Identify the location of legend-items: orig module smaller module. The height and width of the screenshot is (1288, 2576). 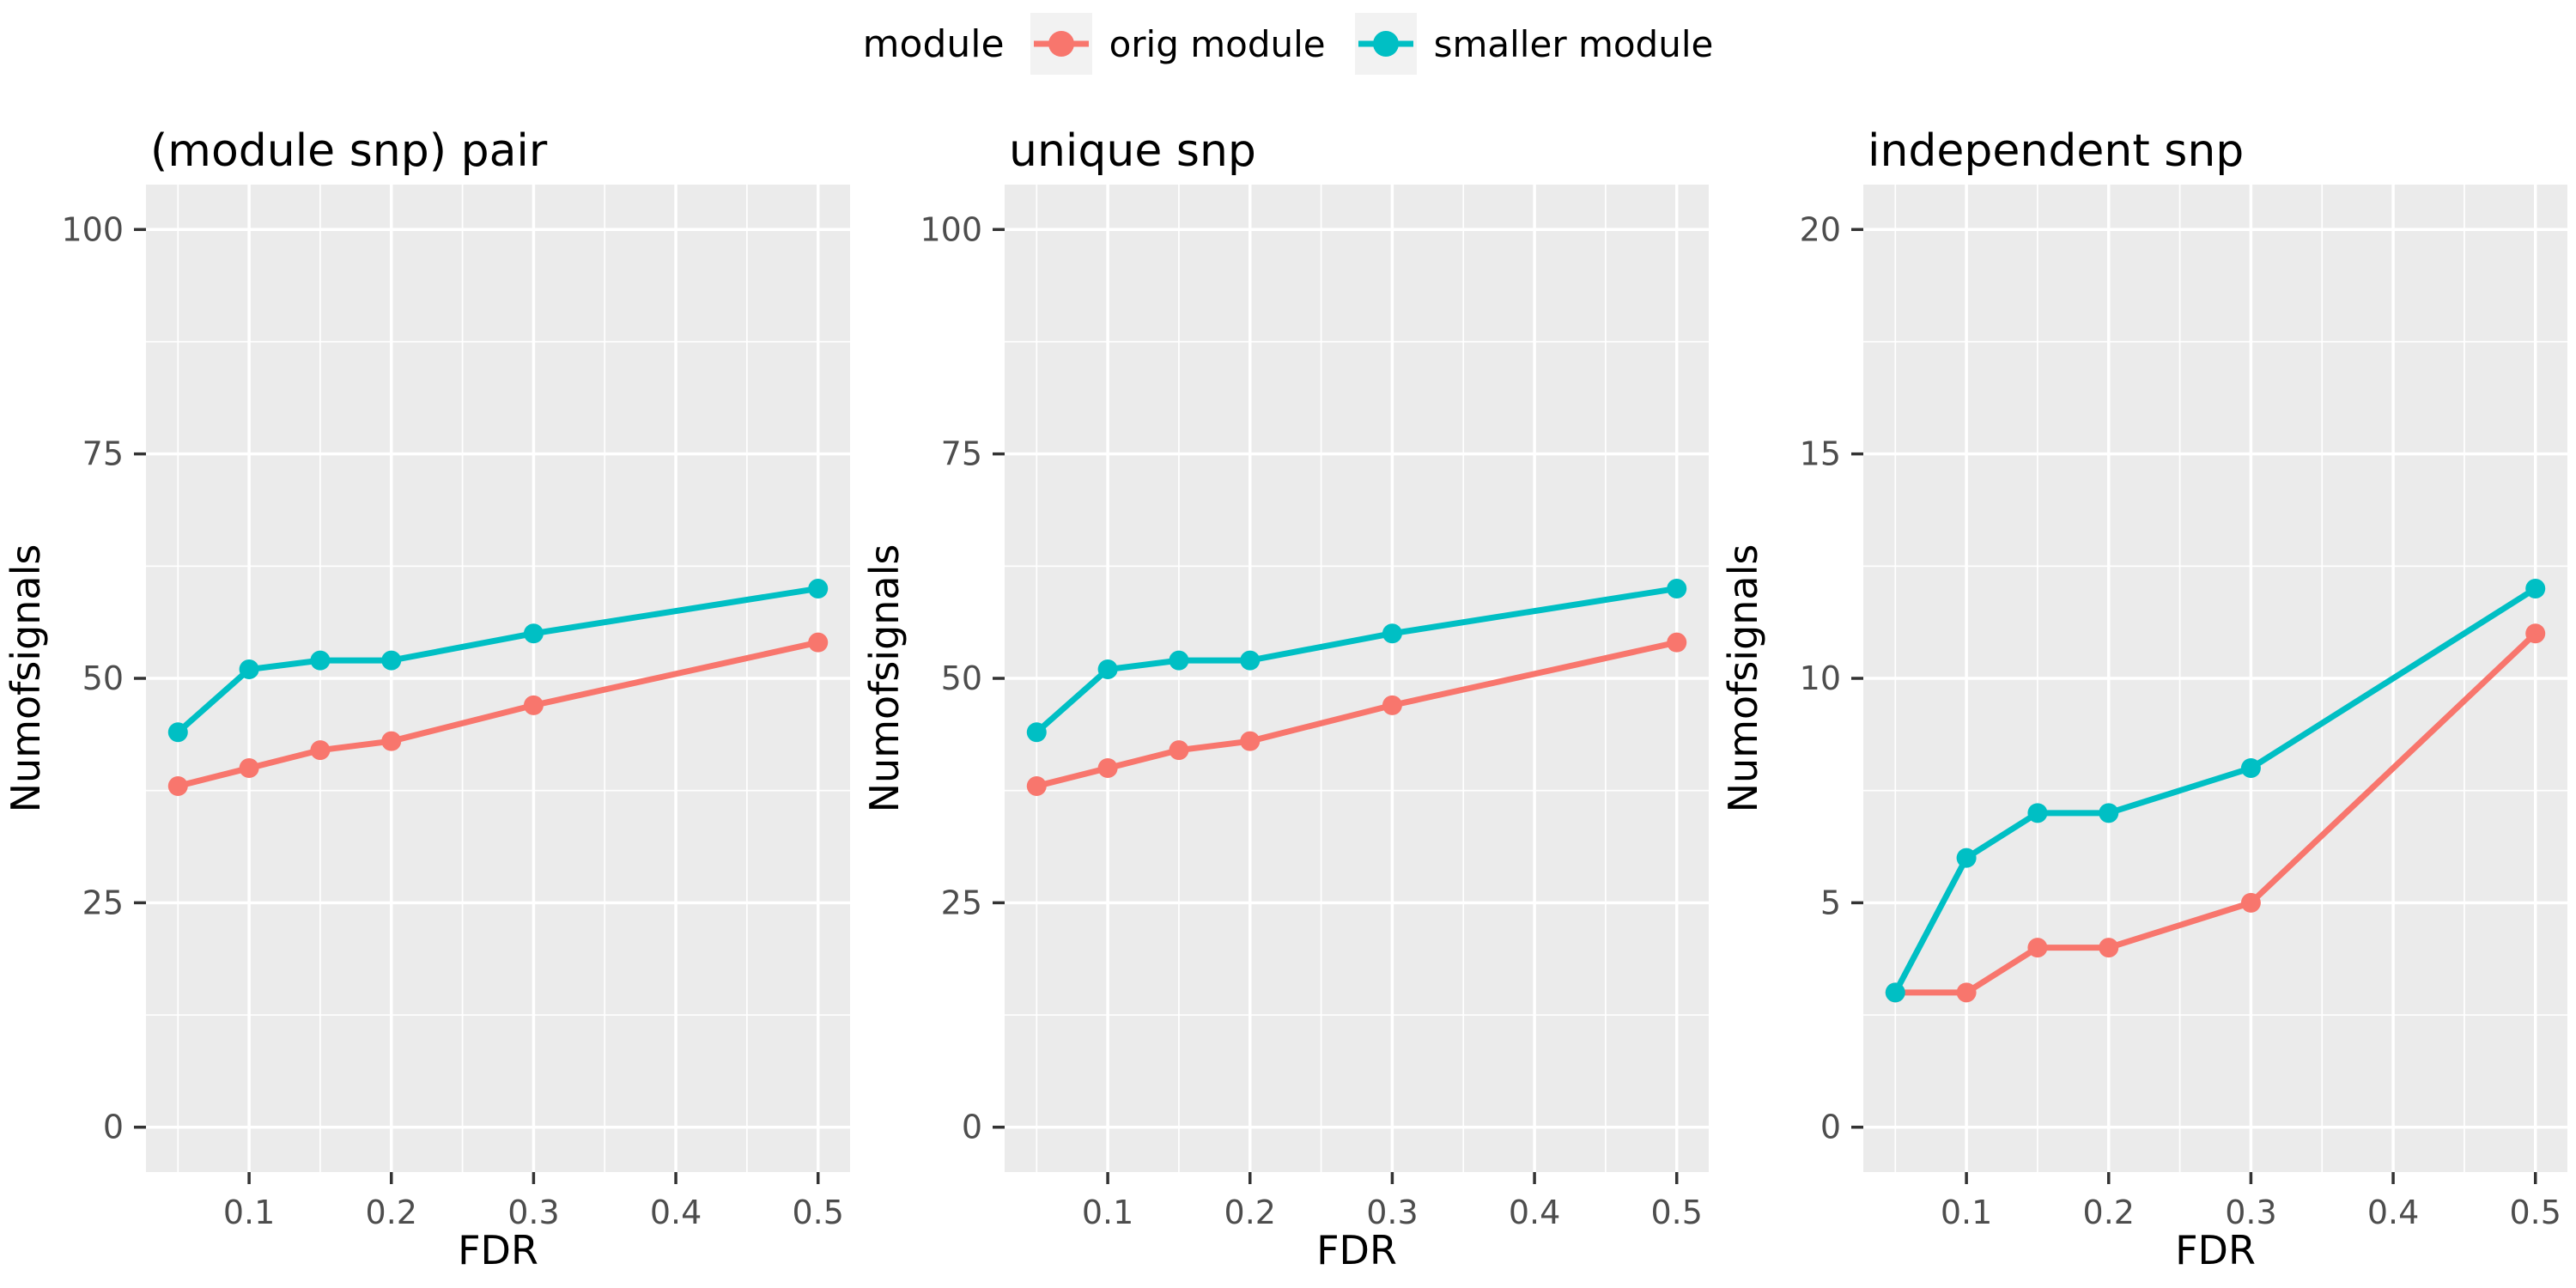
(1372, 44).